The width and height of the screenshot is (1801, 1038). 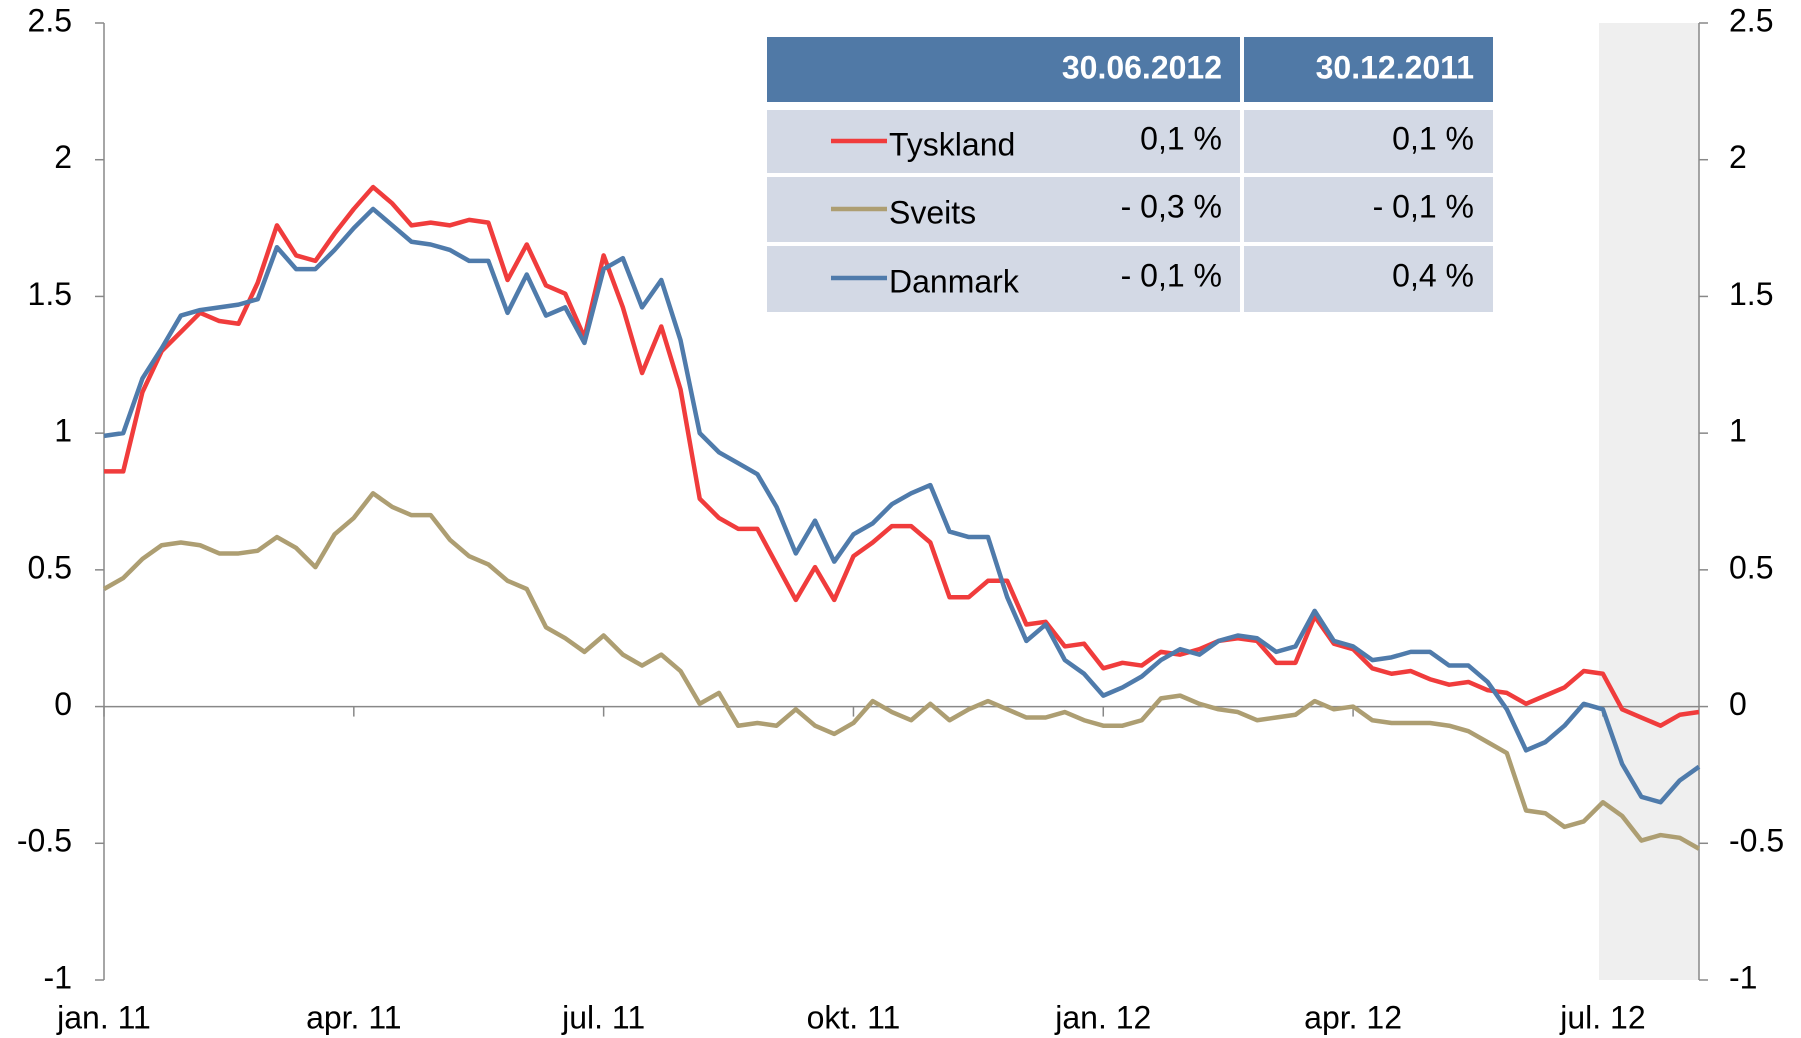 What do you see at coordinates (58, 977) in the screenshot?
I see `y-tick-label: -1` at bounding box center [58, 977].